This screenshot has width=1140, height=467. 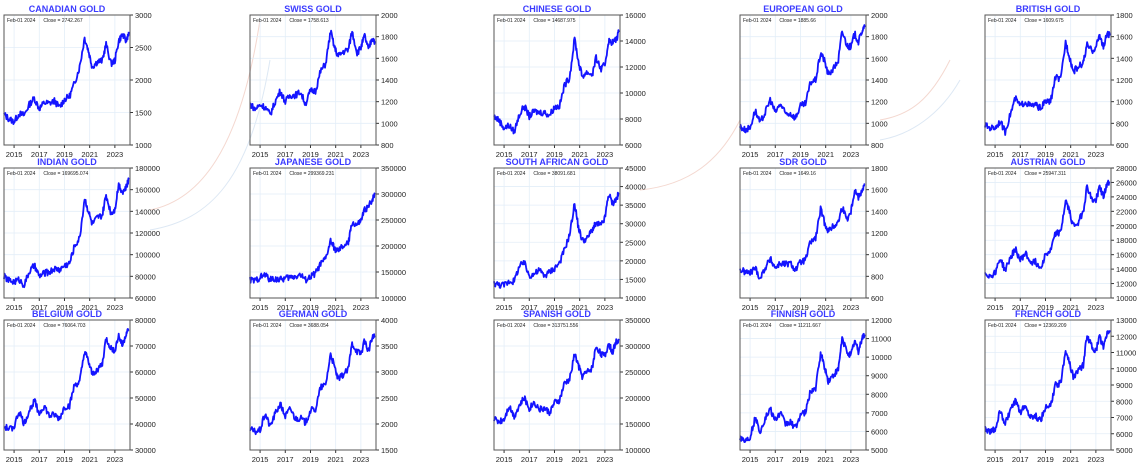 I want to click on chart-title: GERMAN GOLD, so click(x=313, y=314).